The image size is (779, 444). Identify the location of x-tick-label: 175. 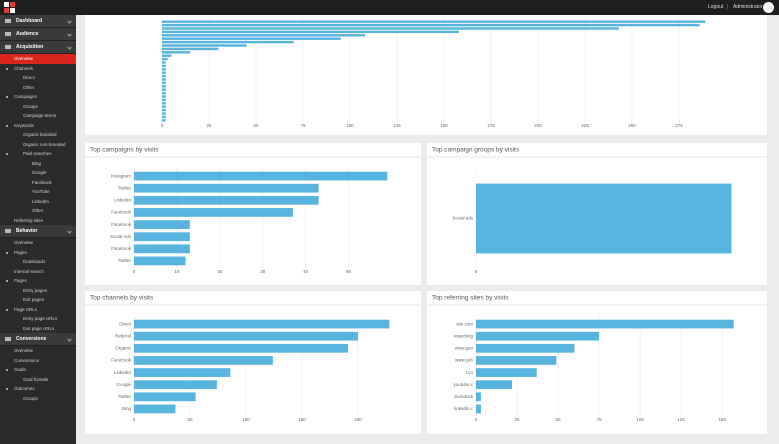
(491, 125).